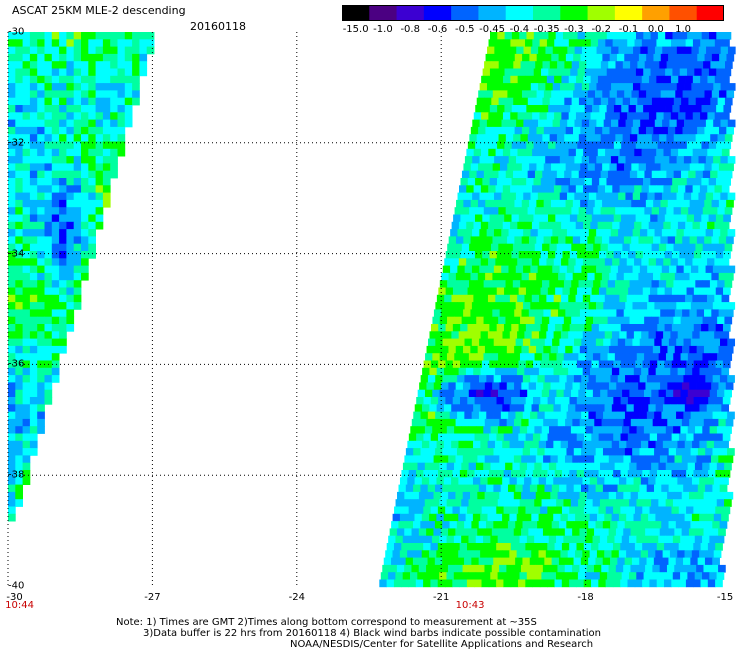 Image resolution: width=740 pixels, height=651 pixels. I want to click on lon-tick-label: -27, so click(152, 597).